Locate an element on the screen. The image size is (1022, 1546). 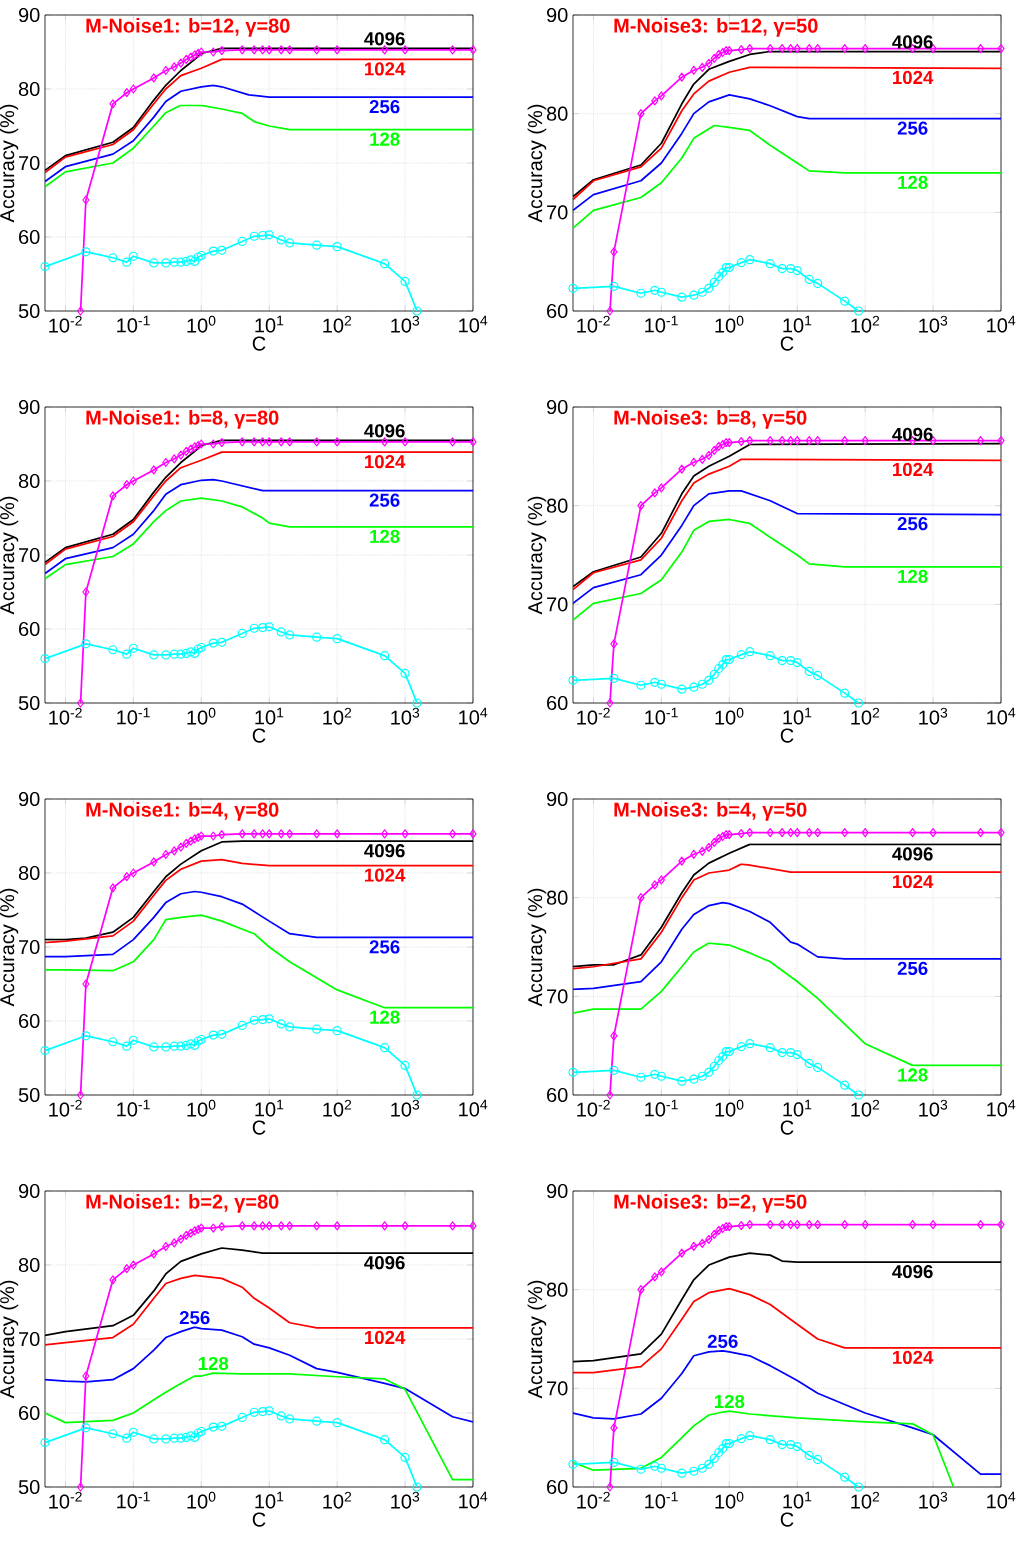
chart-title: M-Noise3: b=12, γ=50 is located at coordinates (716, 27).